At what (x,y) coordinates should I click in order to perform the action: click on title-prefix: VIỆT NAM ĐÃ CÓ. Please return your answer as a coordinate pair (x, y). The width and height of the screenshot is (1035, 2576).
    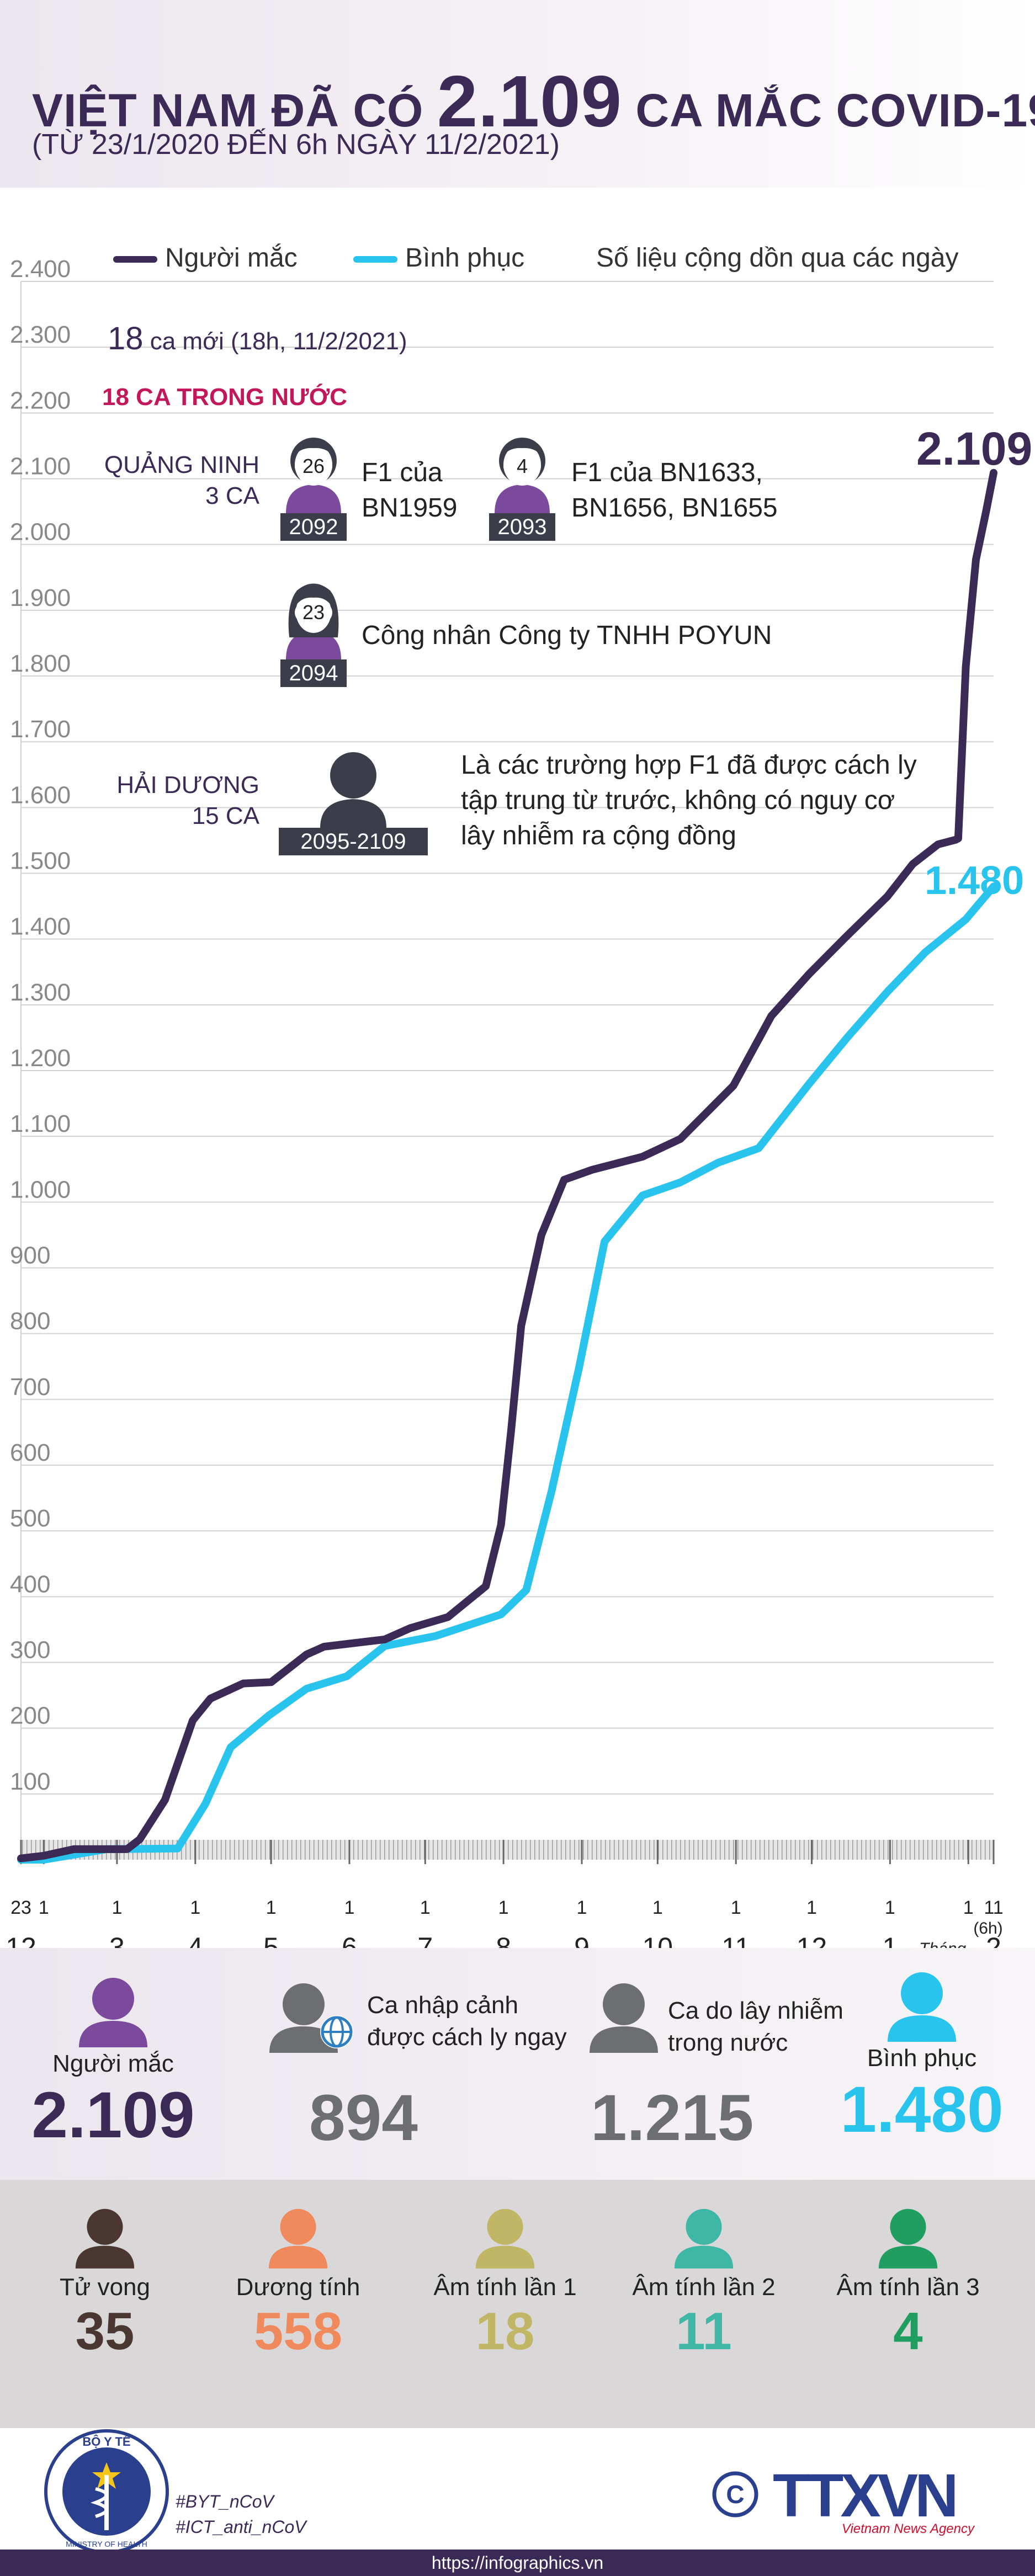
    Looking at the image, I should click on (235, 110).